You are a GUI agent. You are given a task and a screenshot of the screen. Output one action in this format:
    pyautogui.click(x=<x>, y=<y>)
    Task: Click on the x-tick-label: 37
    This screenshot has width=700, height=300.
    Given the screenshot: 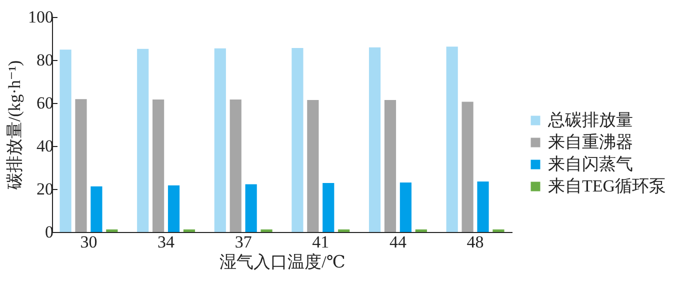 What is the action you would take?
    pyautogui.click(x=243, y=242)
    